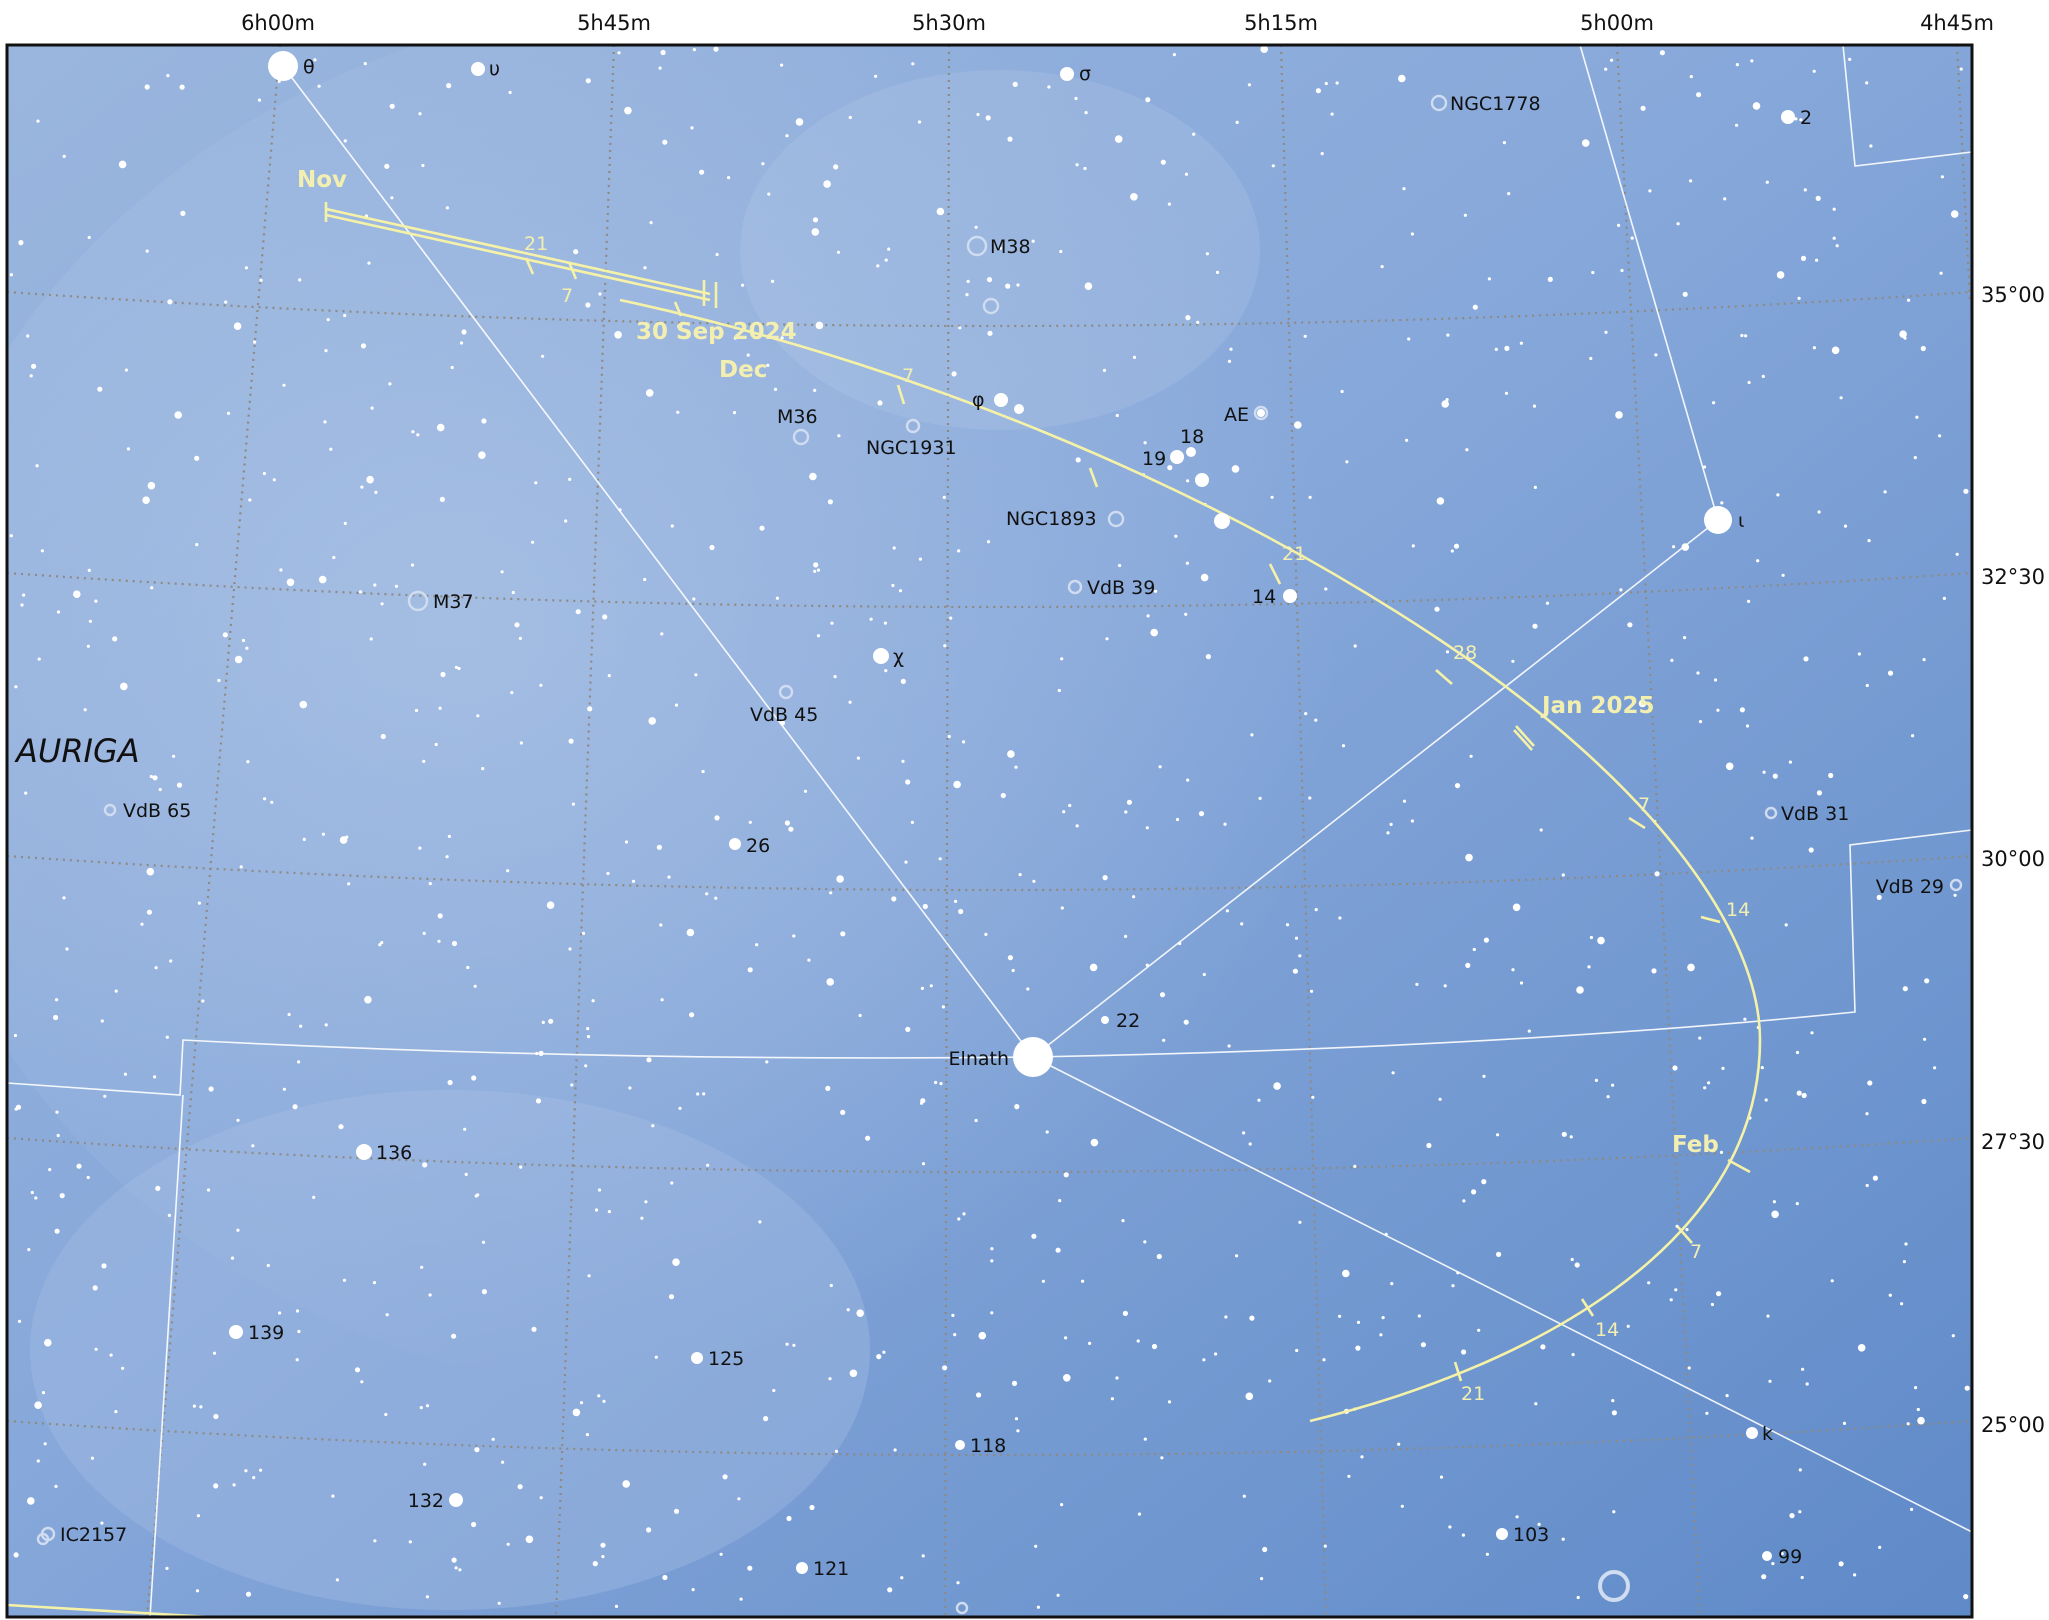 This screenshot has height=1620, width=2049. What do you see at coordinates (1465, 653) in the screenshot?
I see `date-tick-label: 28` at bounding box center [1465, 653].